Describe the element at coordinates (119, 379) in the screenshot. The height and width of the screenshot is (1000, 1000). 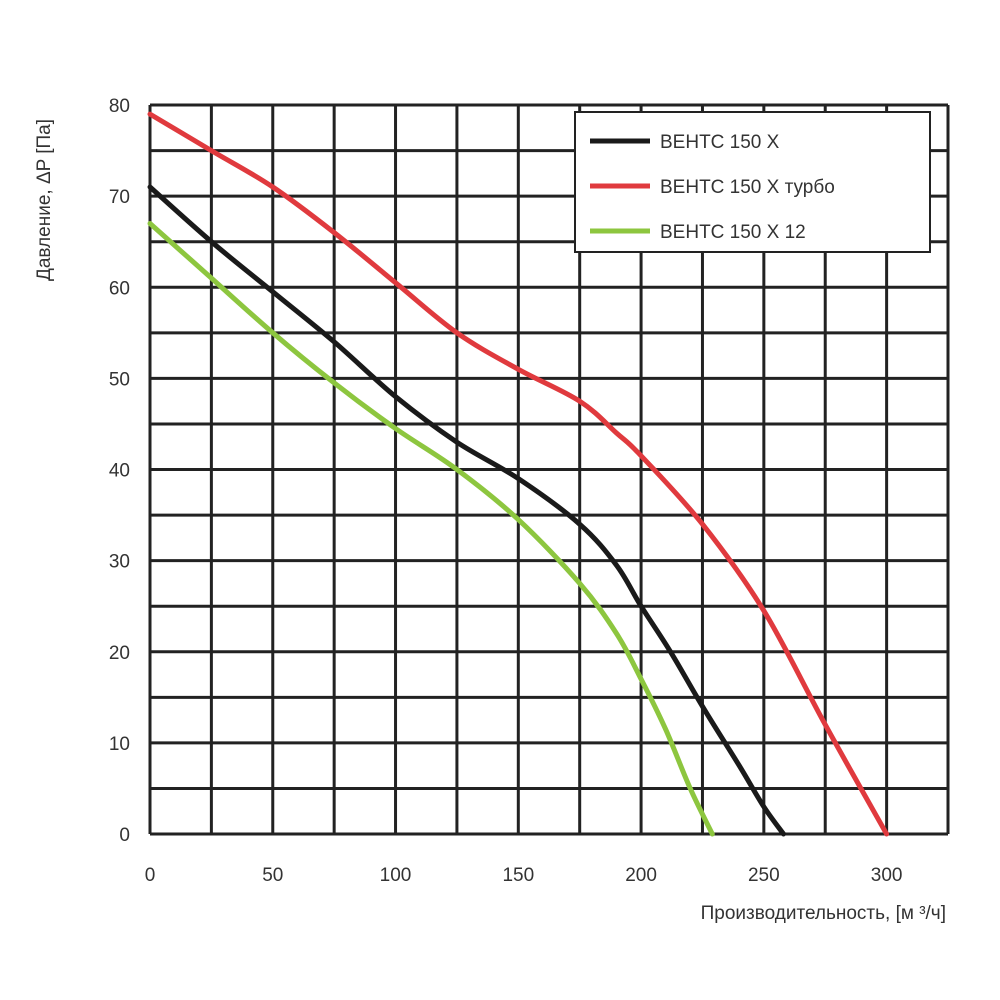
I see `y-tick-label: 50` at that location.